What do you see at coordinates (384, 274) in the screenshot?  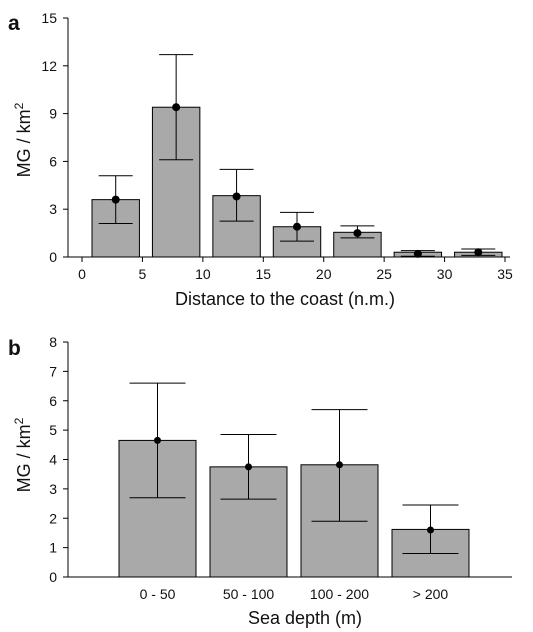 I see `panel-a-x-tick-label: 25` at bounding box center [384, 274].